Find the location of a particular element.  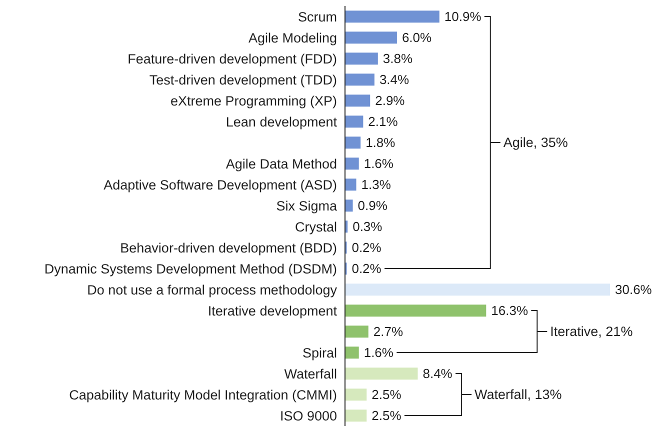

y-tick-label: ISO 9000 is located at coordinates (308, 416).